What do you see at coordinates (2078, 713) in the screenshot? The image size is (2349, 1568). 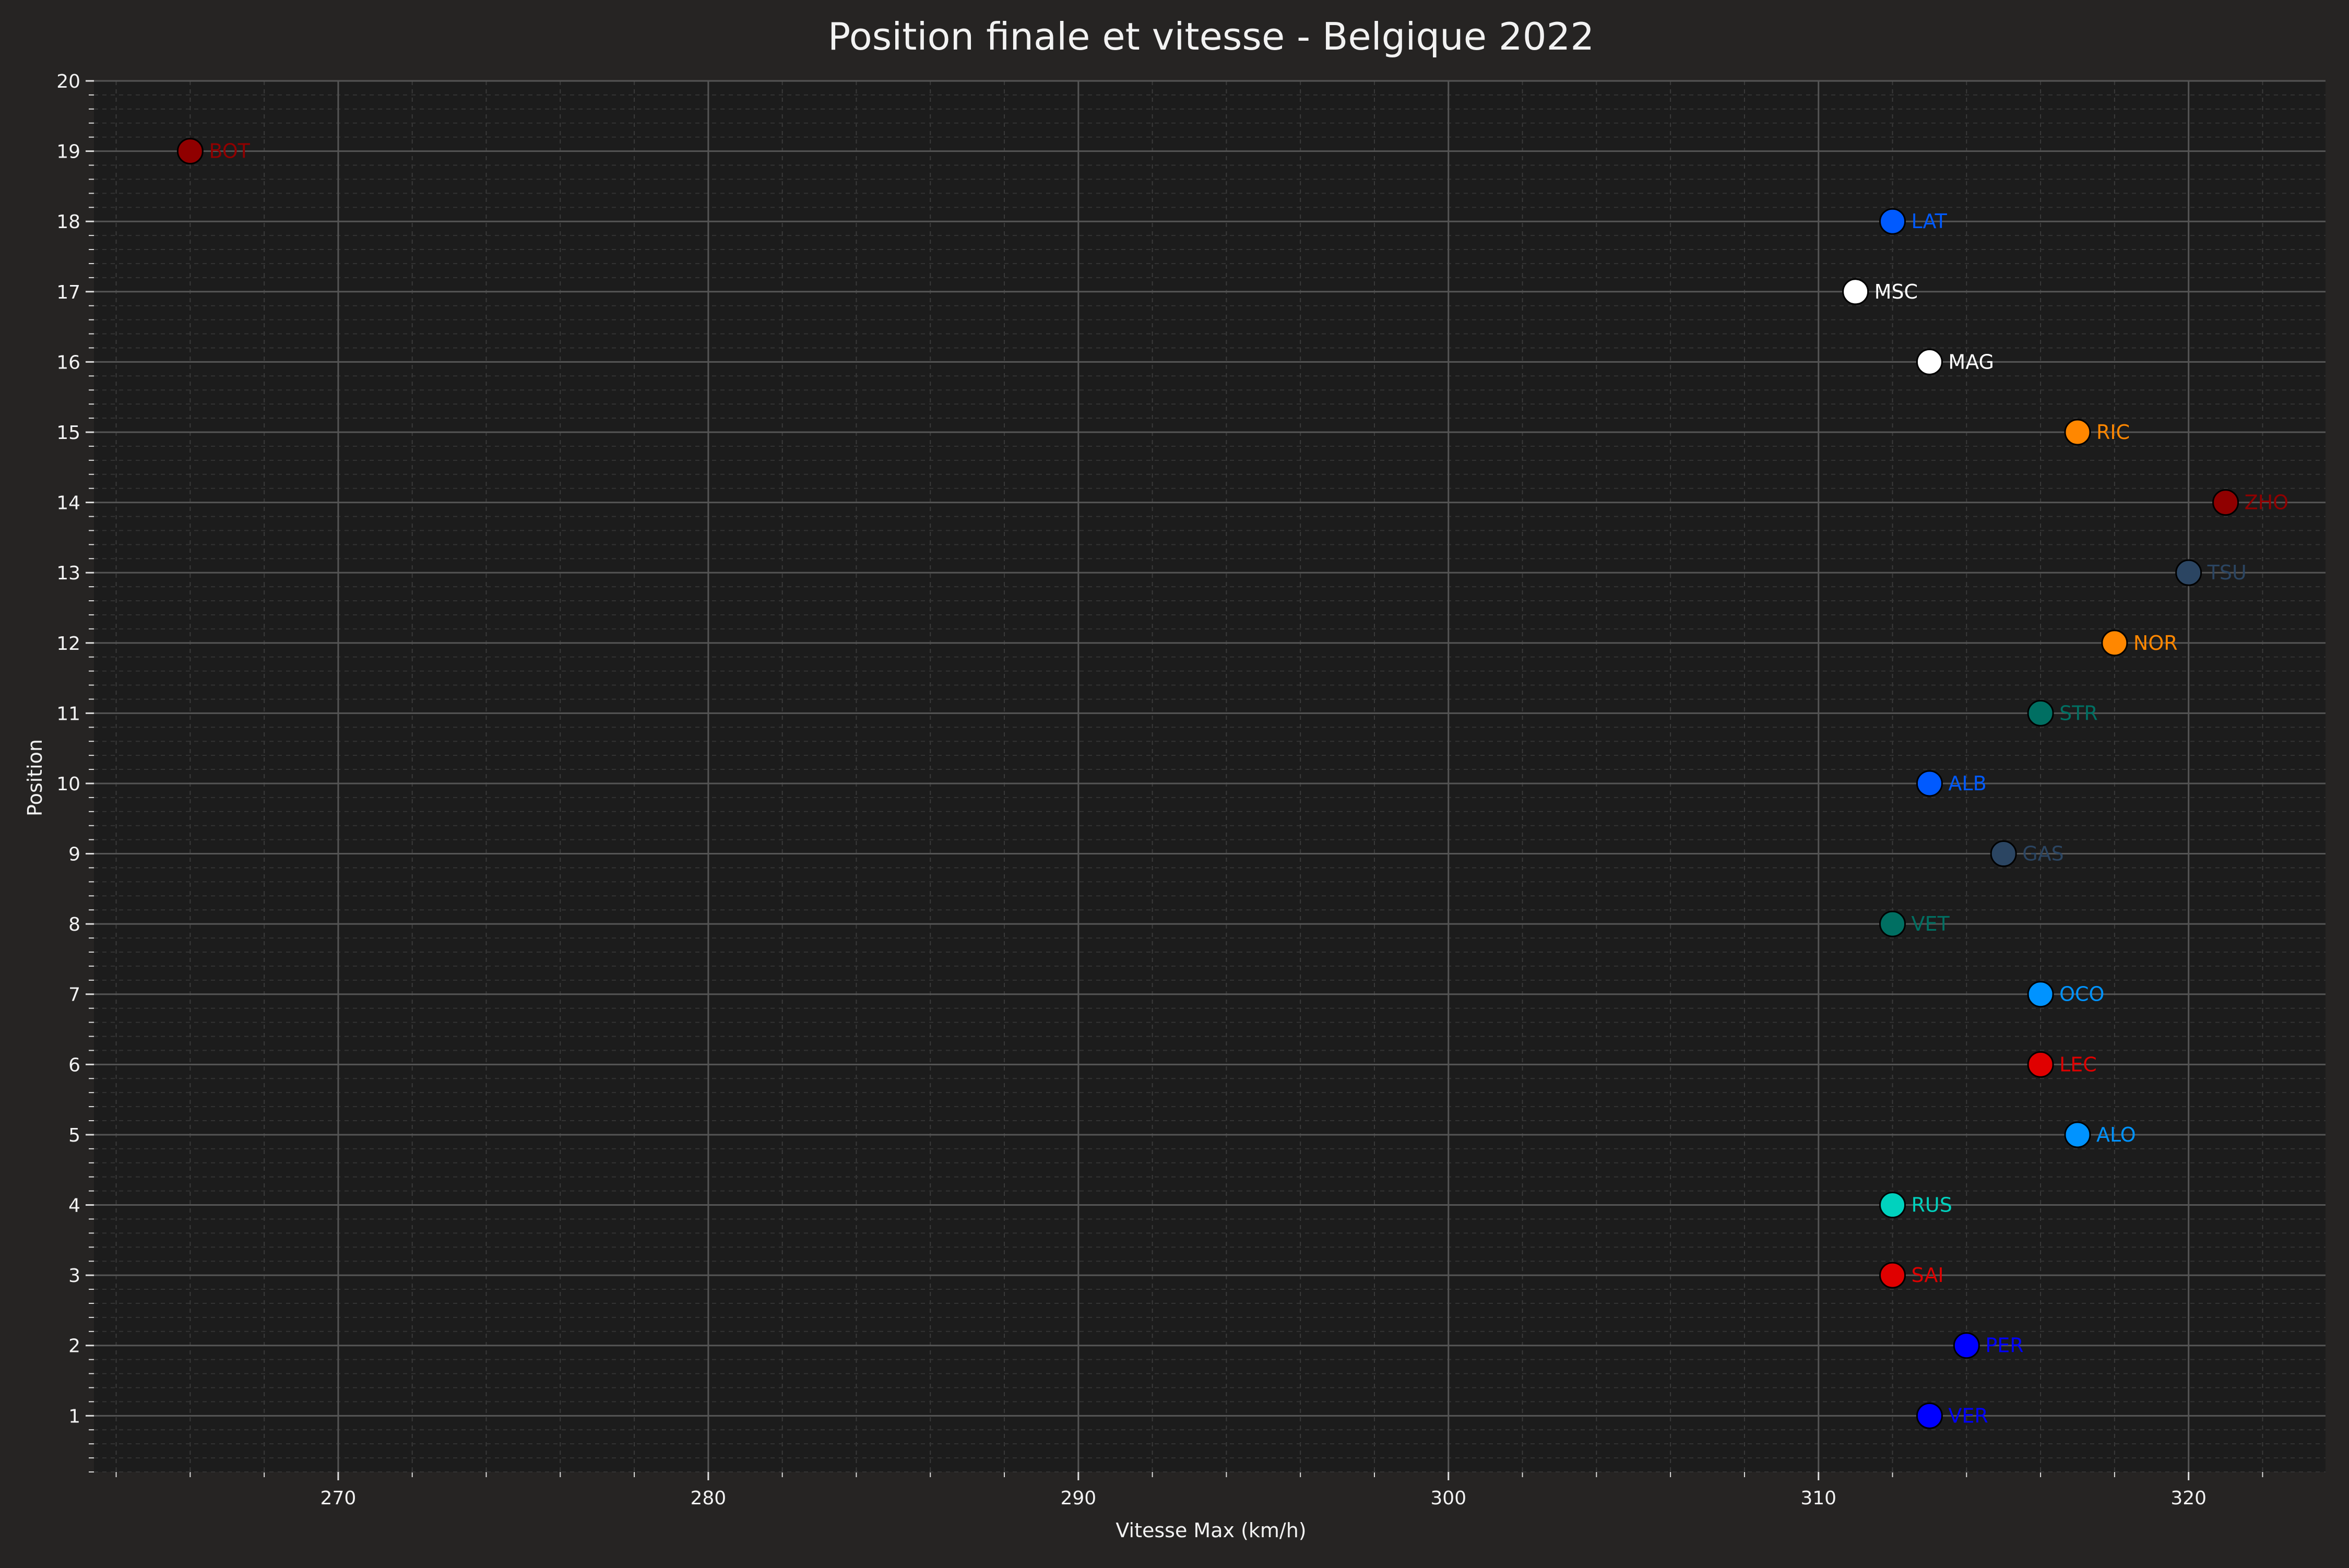 I see `point-label-str: STR` at bounding box center [2078, 713].